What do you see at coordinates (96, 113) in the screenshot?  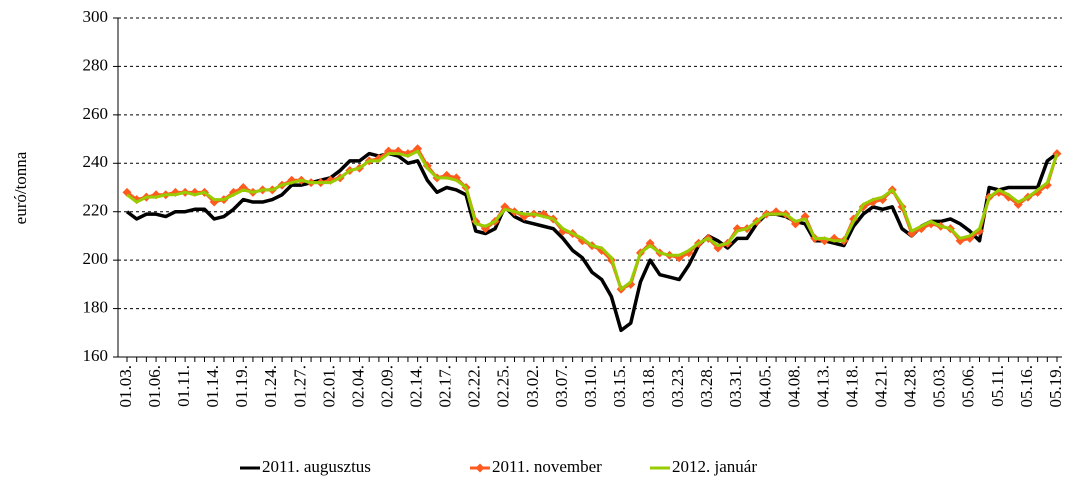 I see `y-tick-label: 260` at bounding box center [96, 113].